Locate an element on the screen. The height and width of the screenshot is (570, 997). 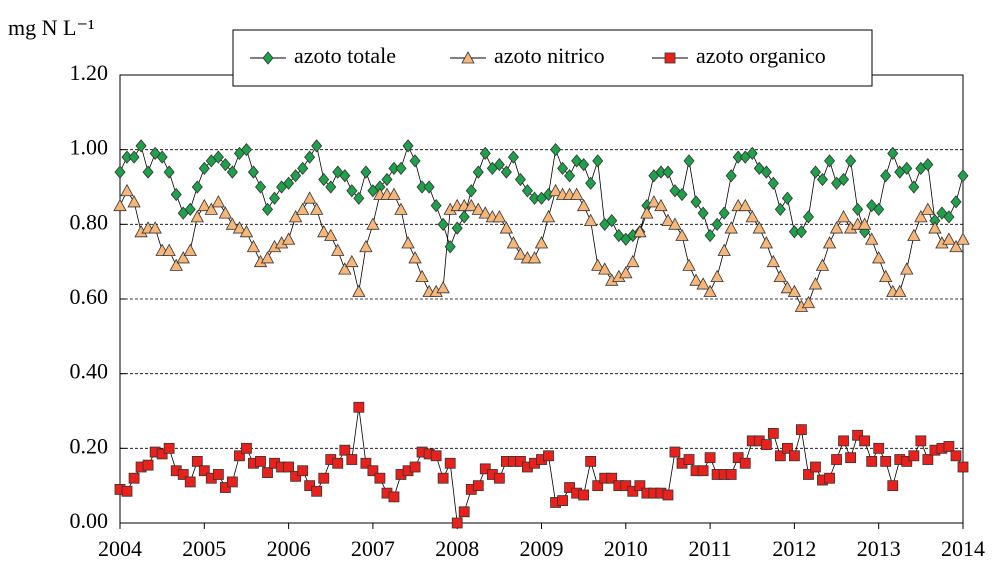
x-tick-label: 2009 is located at coordinates (542, 548).